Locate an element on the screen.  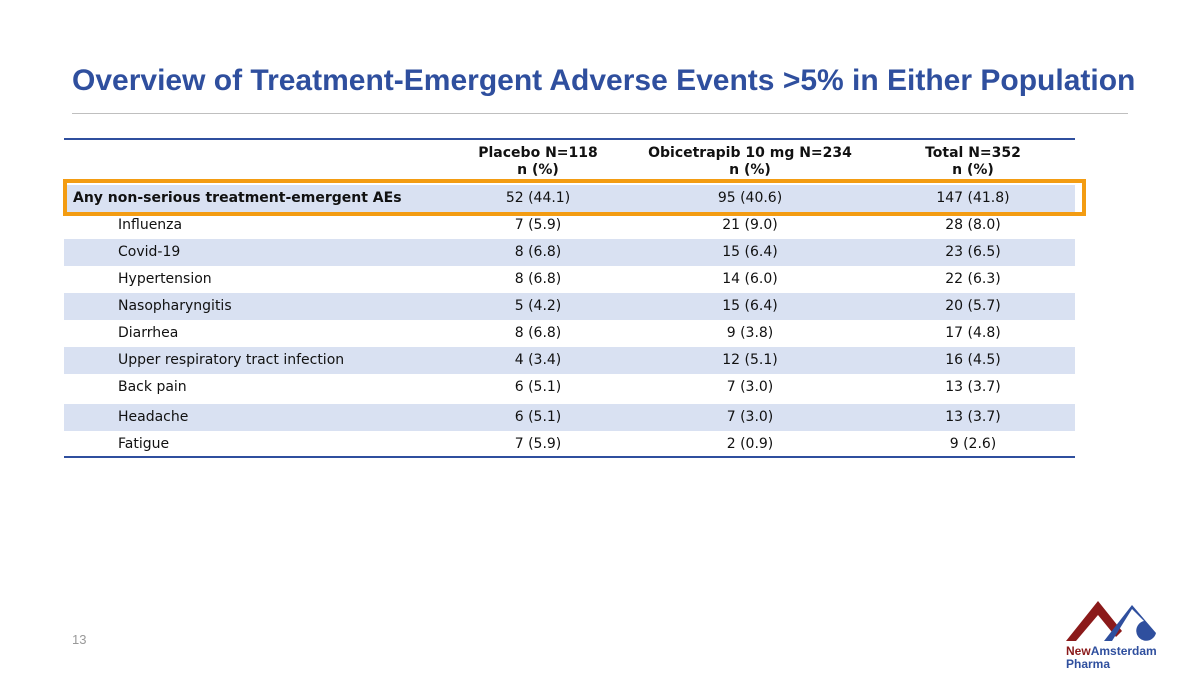
table-row: Nasopharyngitis 5 (4.2) 15 (6.4) 20 (5.7) is located at coordinates (569, 306).